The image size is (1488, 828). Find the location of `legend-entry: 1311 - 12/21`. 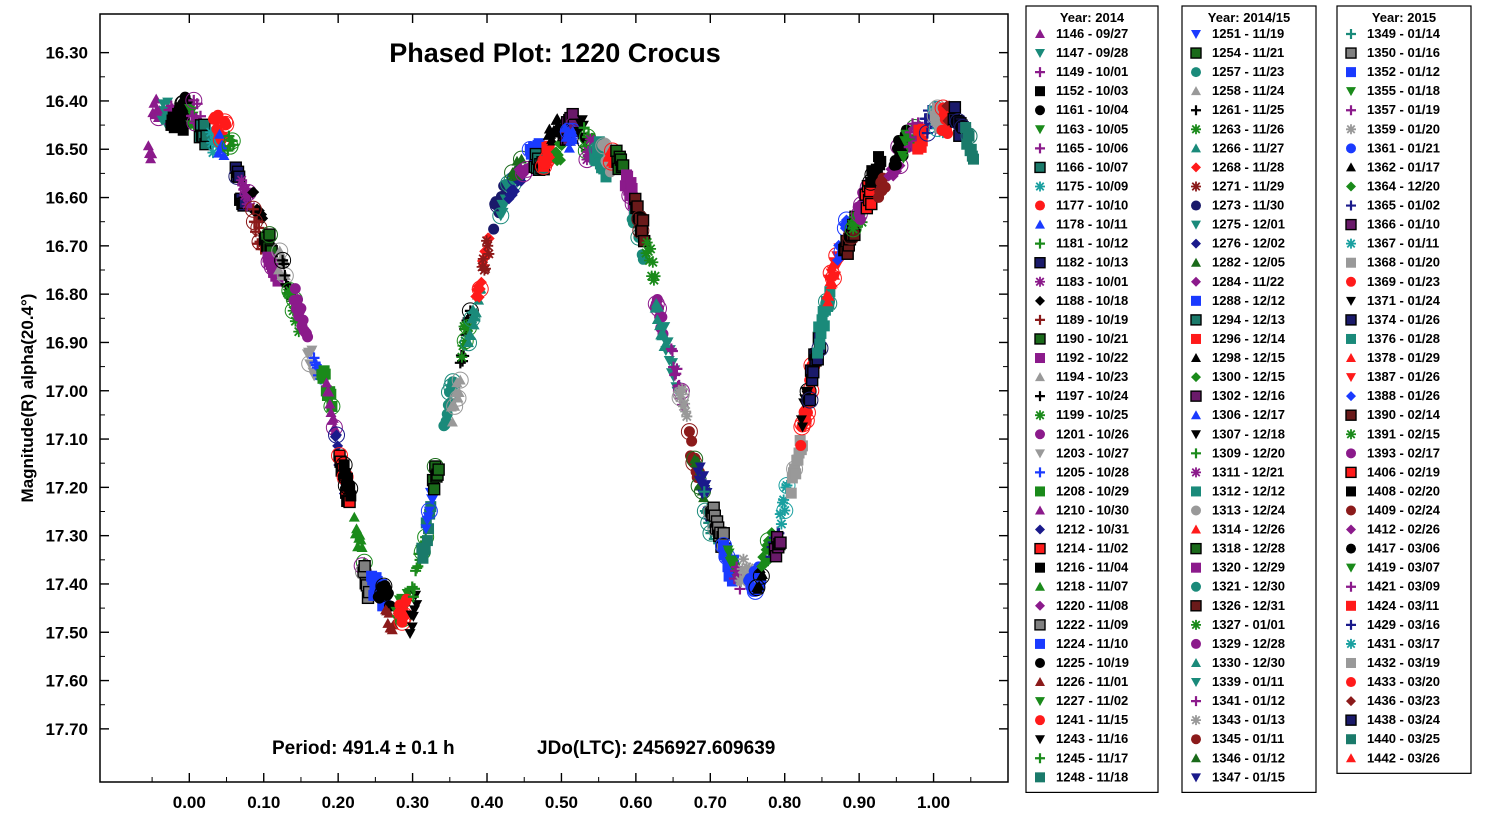

legend-entry: 1311 - 12/21 is located at coordinates (1248, 471).